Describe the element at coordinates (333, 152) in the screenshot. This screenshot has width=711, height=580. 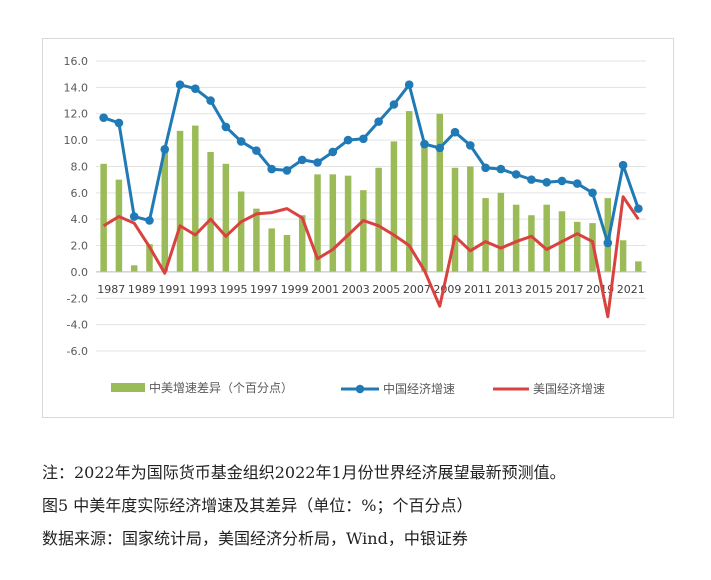
I see `point-china-2002` at that location.